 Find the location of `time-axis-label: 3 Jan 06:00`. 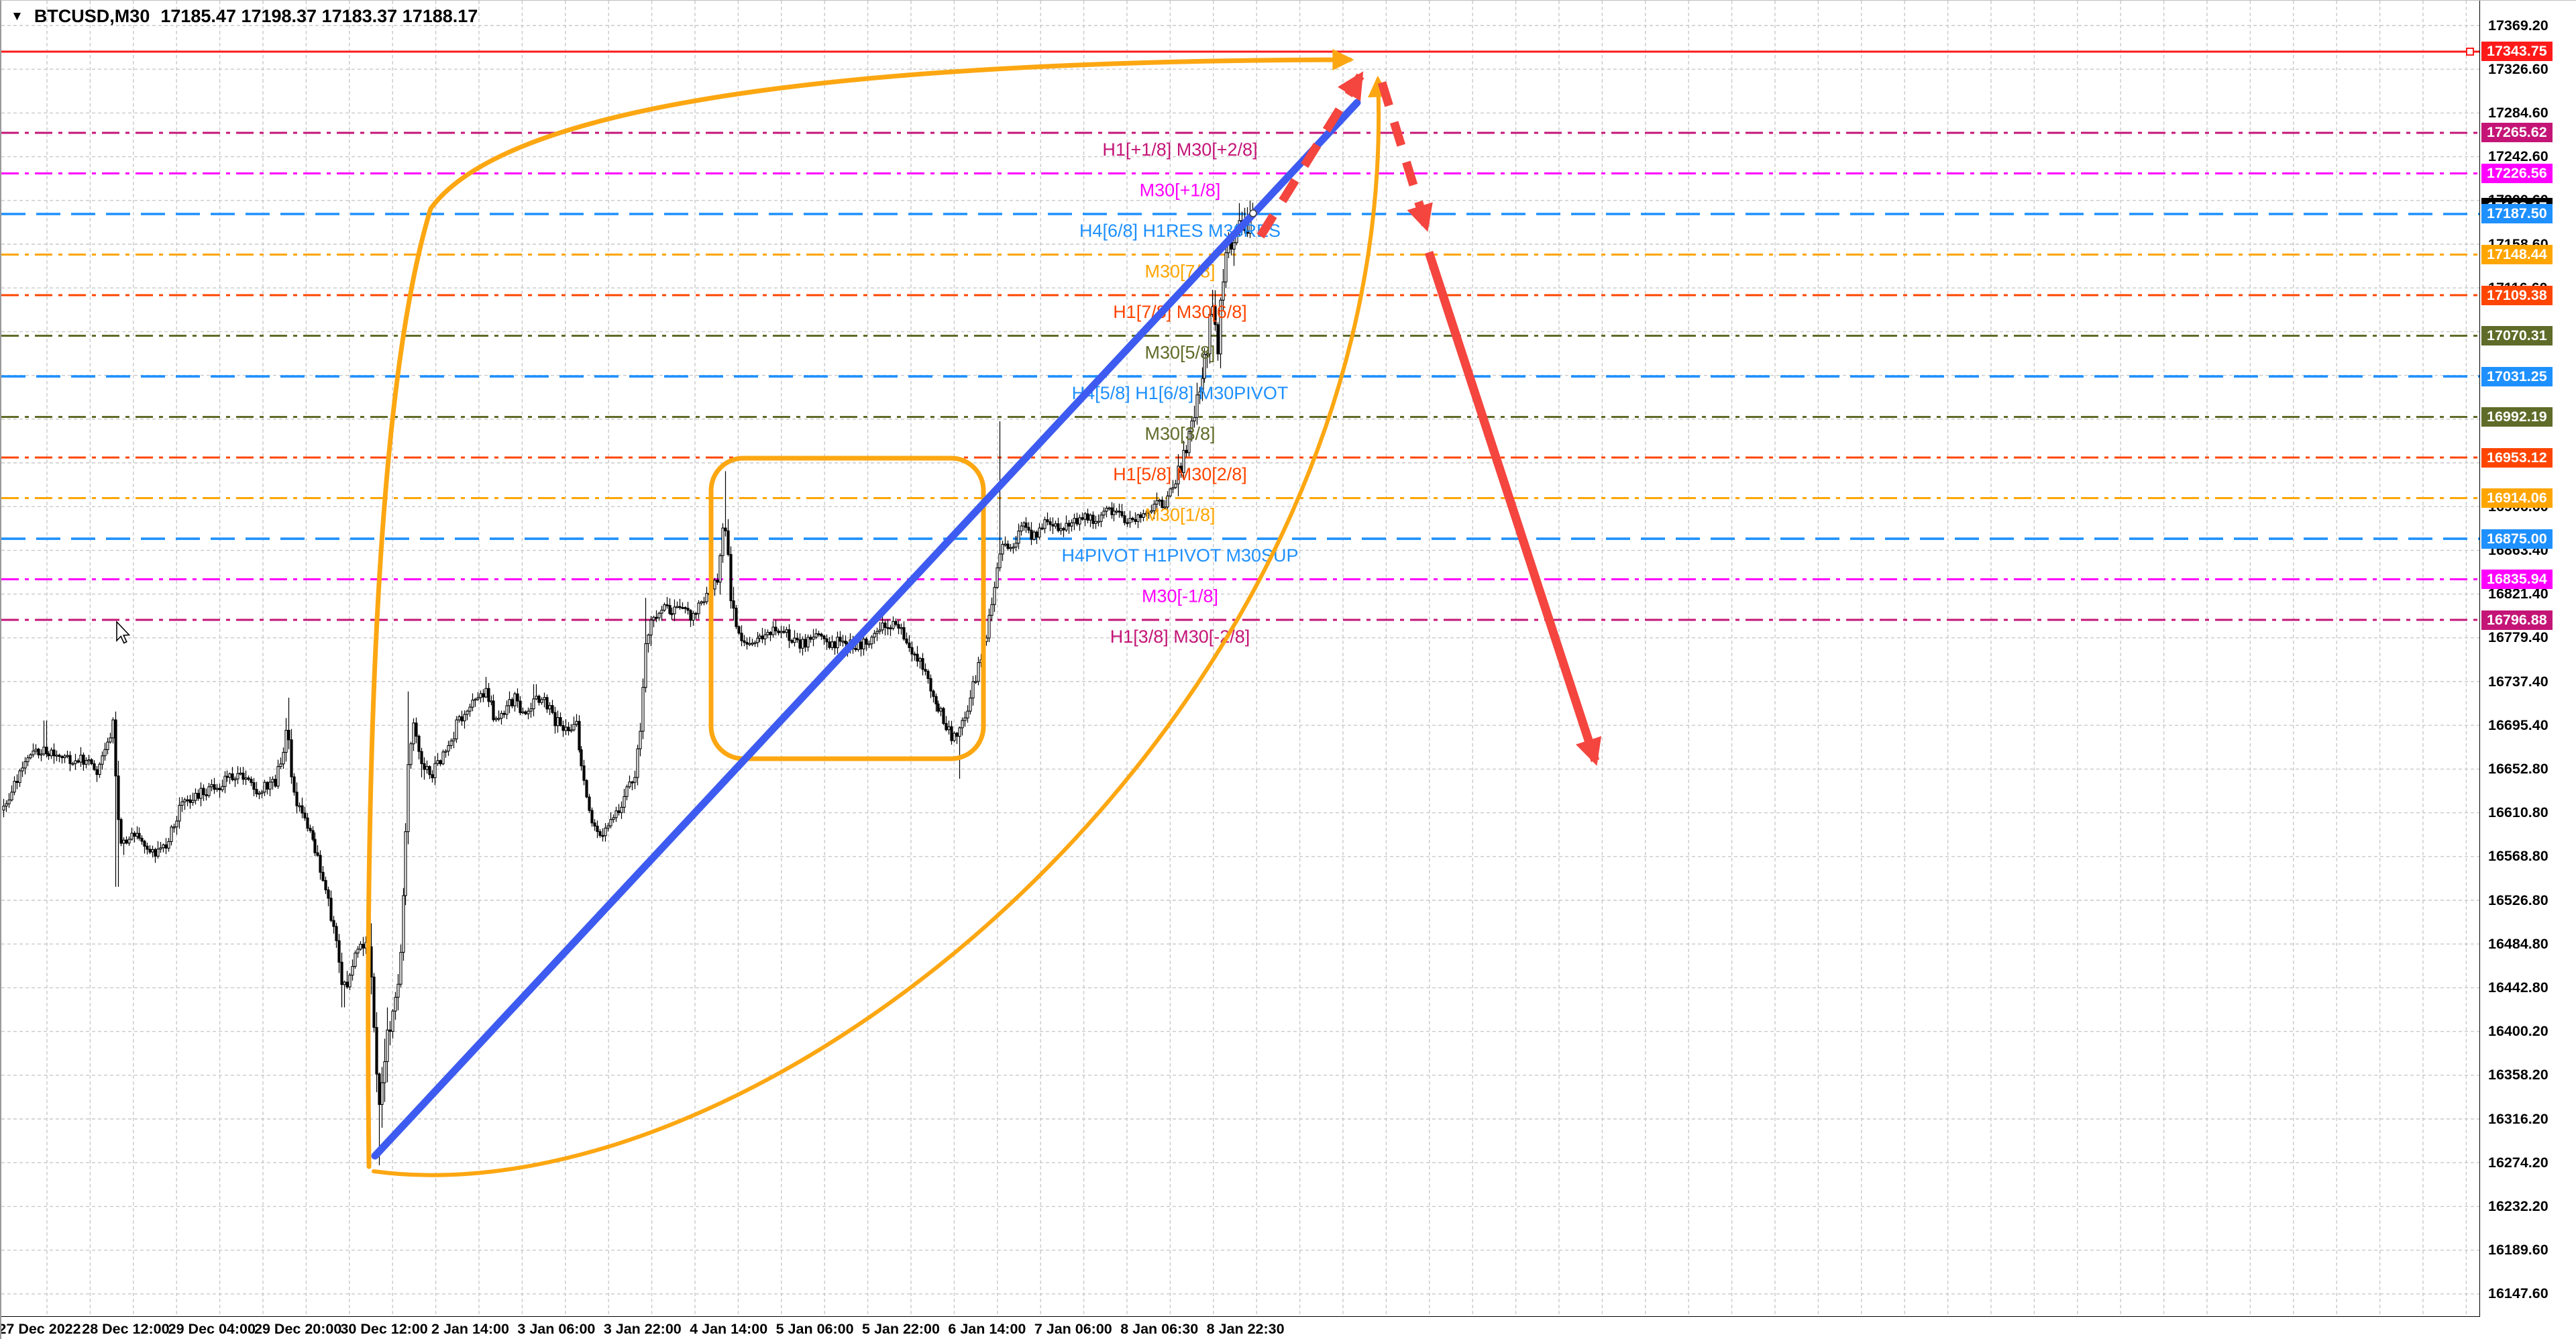

time-axis-label: 3 Jan 06:00 is located at coordinates (556, 1329).